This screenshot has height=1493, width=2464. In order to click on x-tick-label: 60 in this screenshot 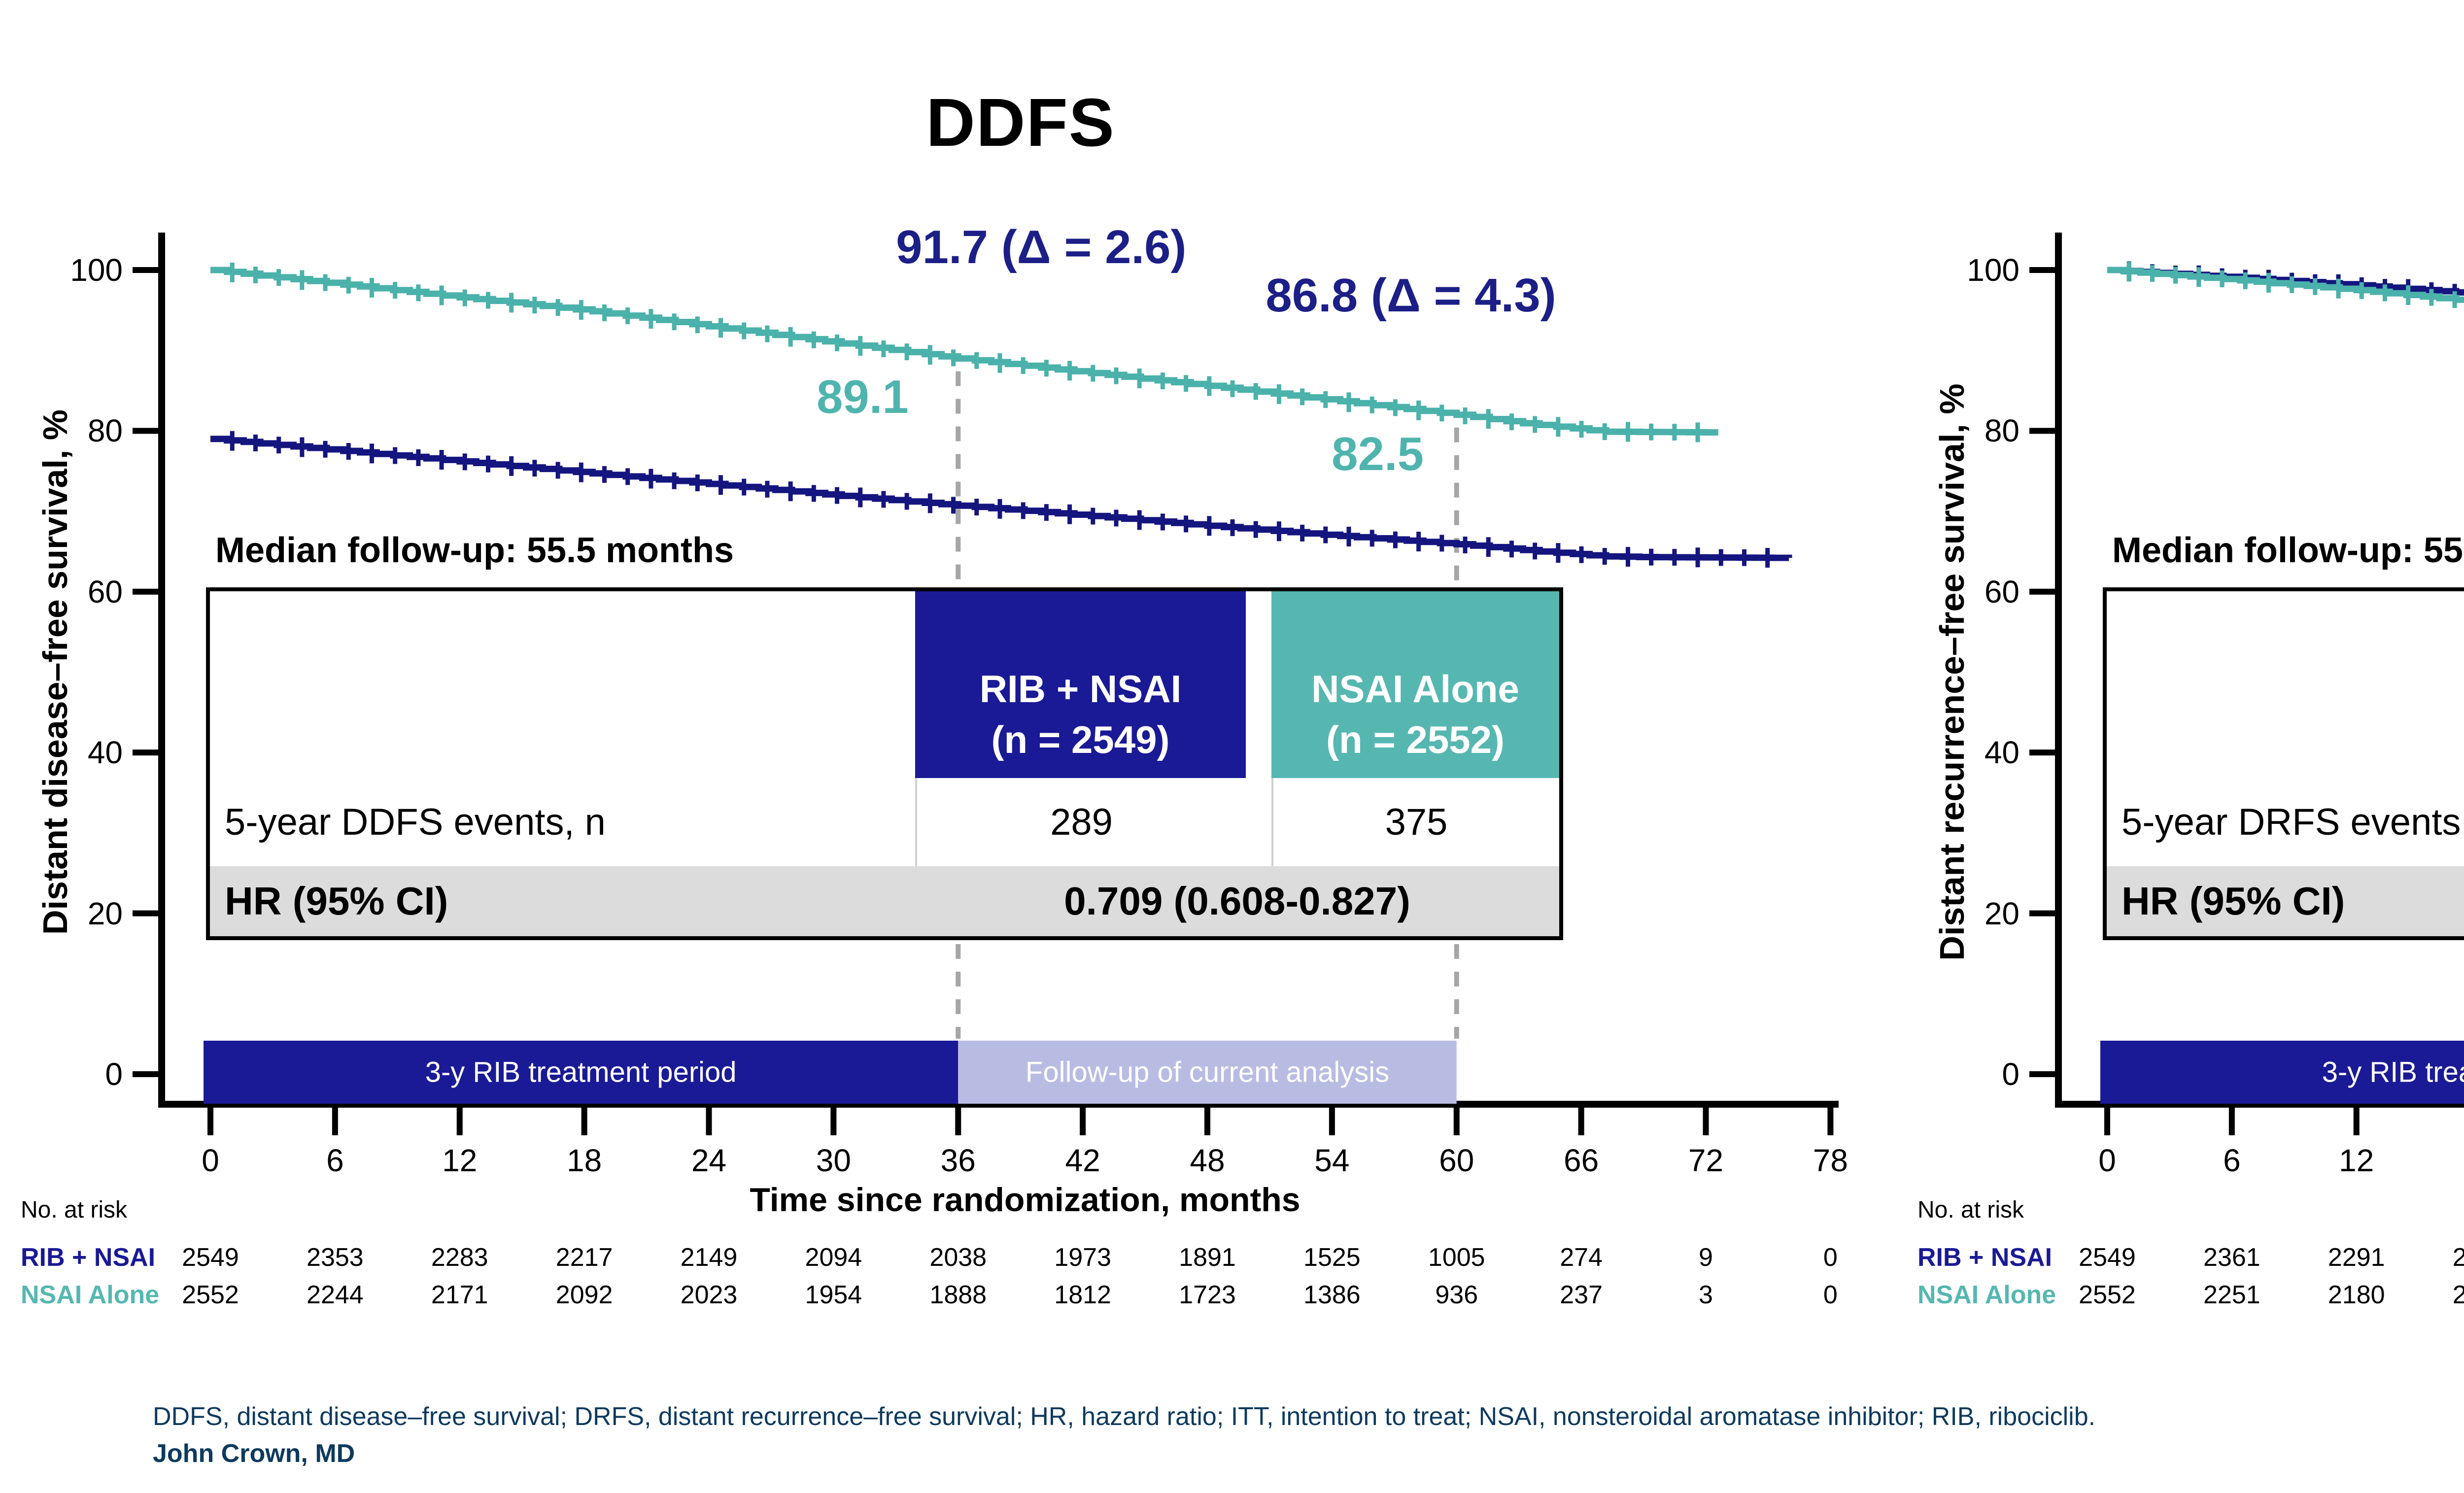, I will do `click(1456, 1161)`.